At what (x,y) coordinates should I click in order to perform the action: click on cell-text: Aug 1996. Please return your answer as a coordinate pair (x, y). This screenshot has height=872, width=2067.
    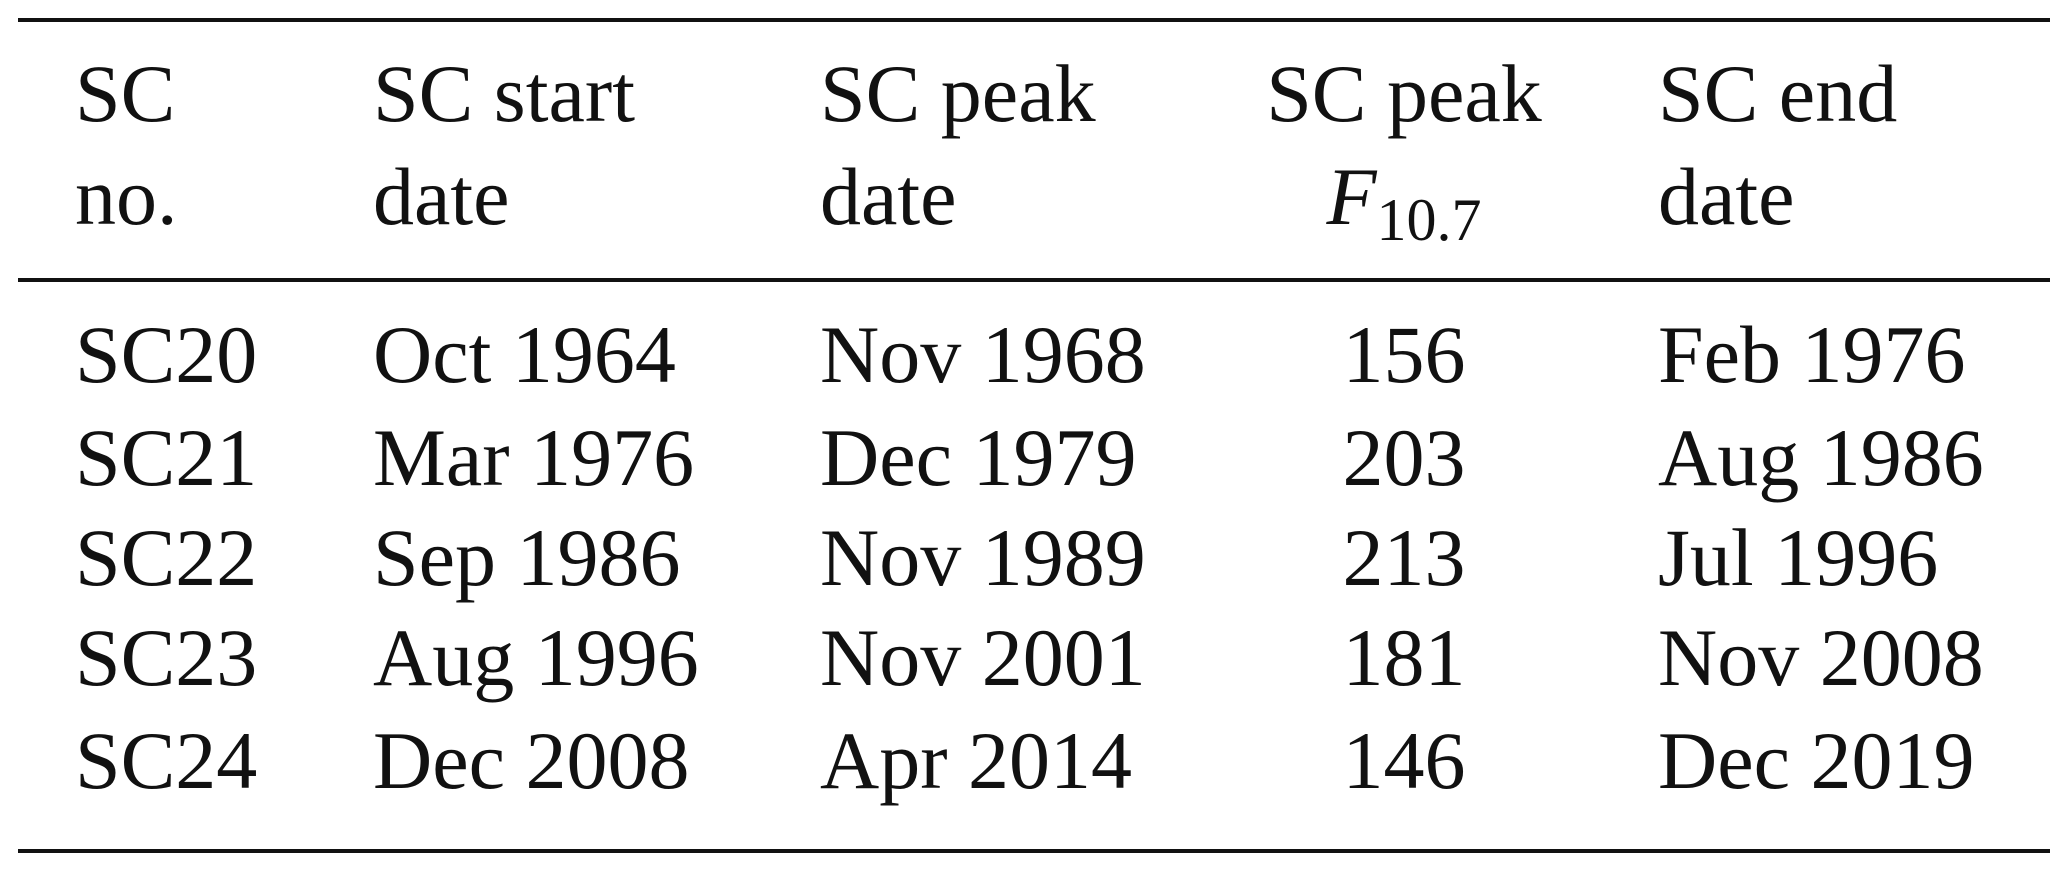
    Looking at the image, I should click on (536, 657).